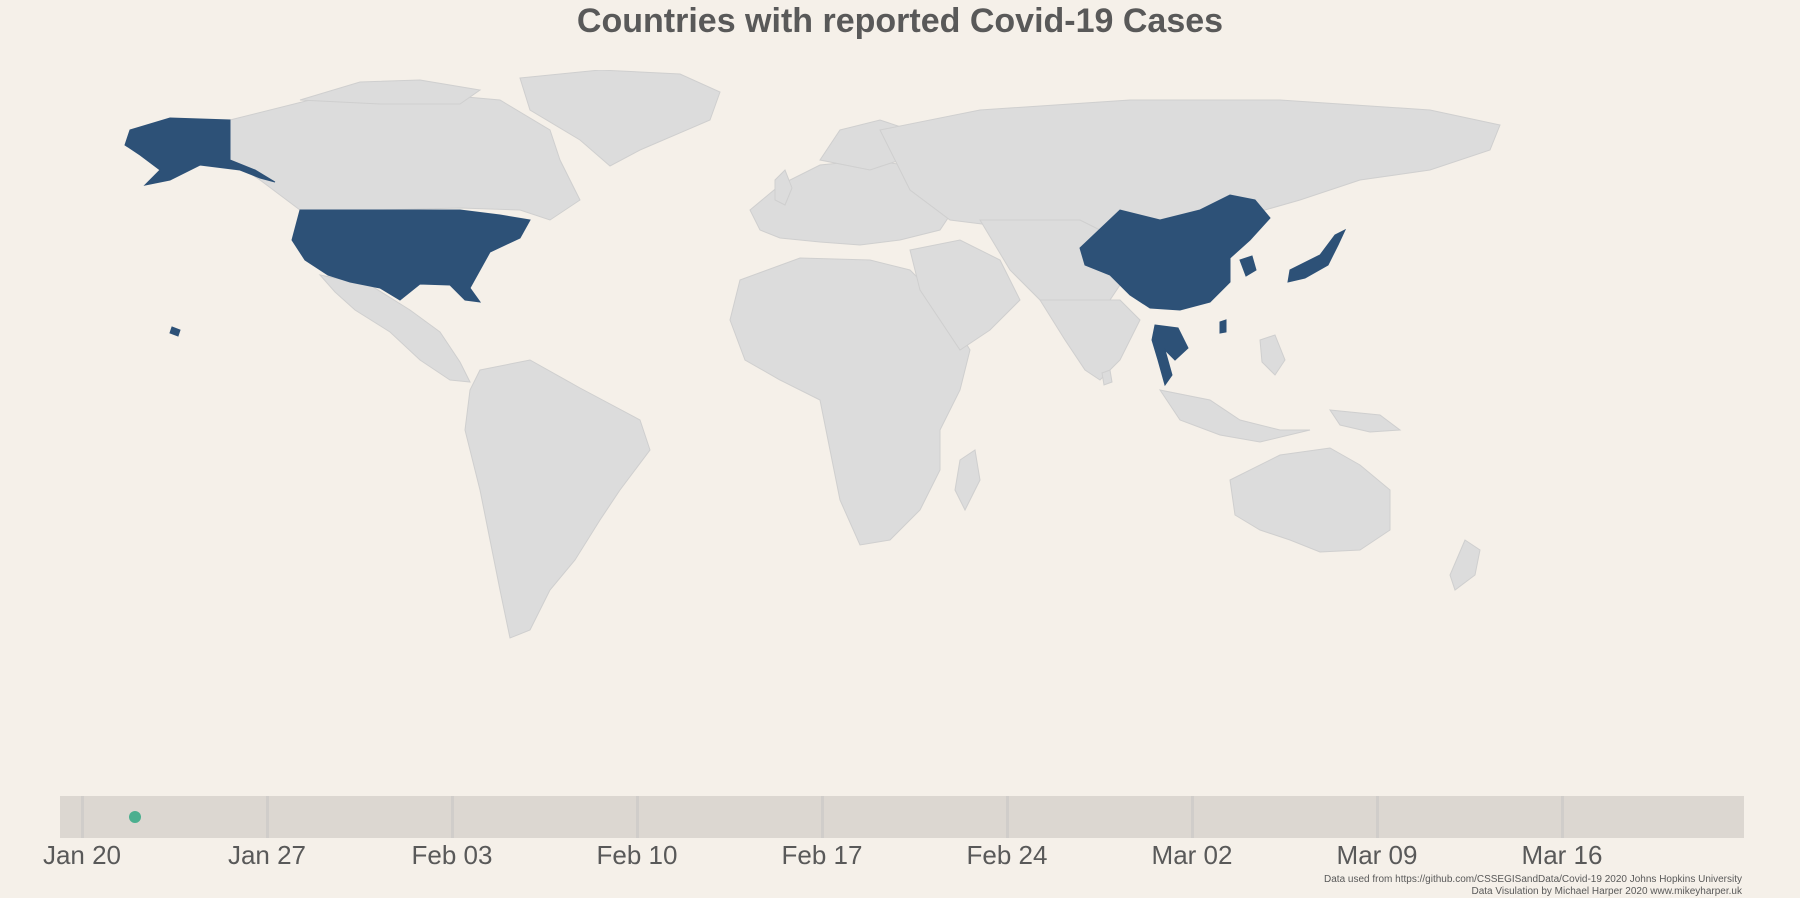 The height and width of the screenshot is (898, 1800). What do you see at coordinates (1107, 377) in the screenshot?
I see `land-sri-lanka` at bounding box center [1107, 377].